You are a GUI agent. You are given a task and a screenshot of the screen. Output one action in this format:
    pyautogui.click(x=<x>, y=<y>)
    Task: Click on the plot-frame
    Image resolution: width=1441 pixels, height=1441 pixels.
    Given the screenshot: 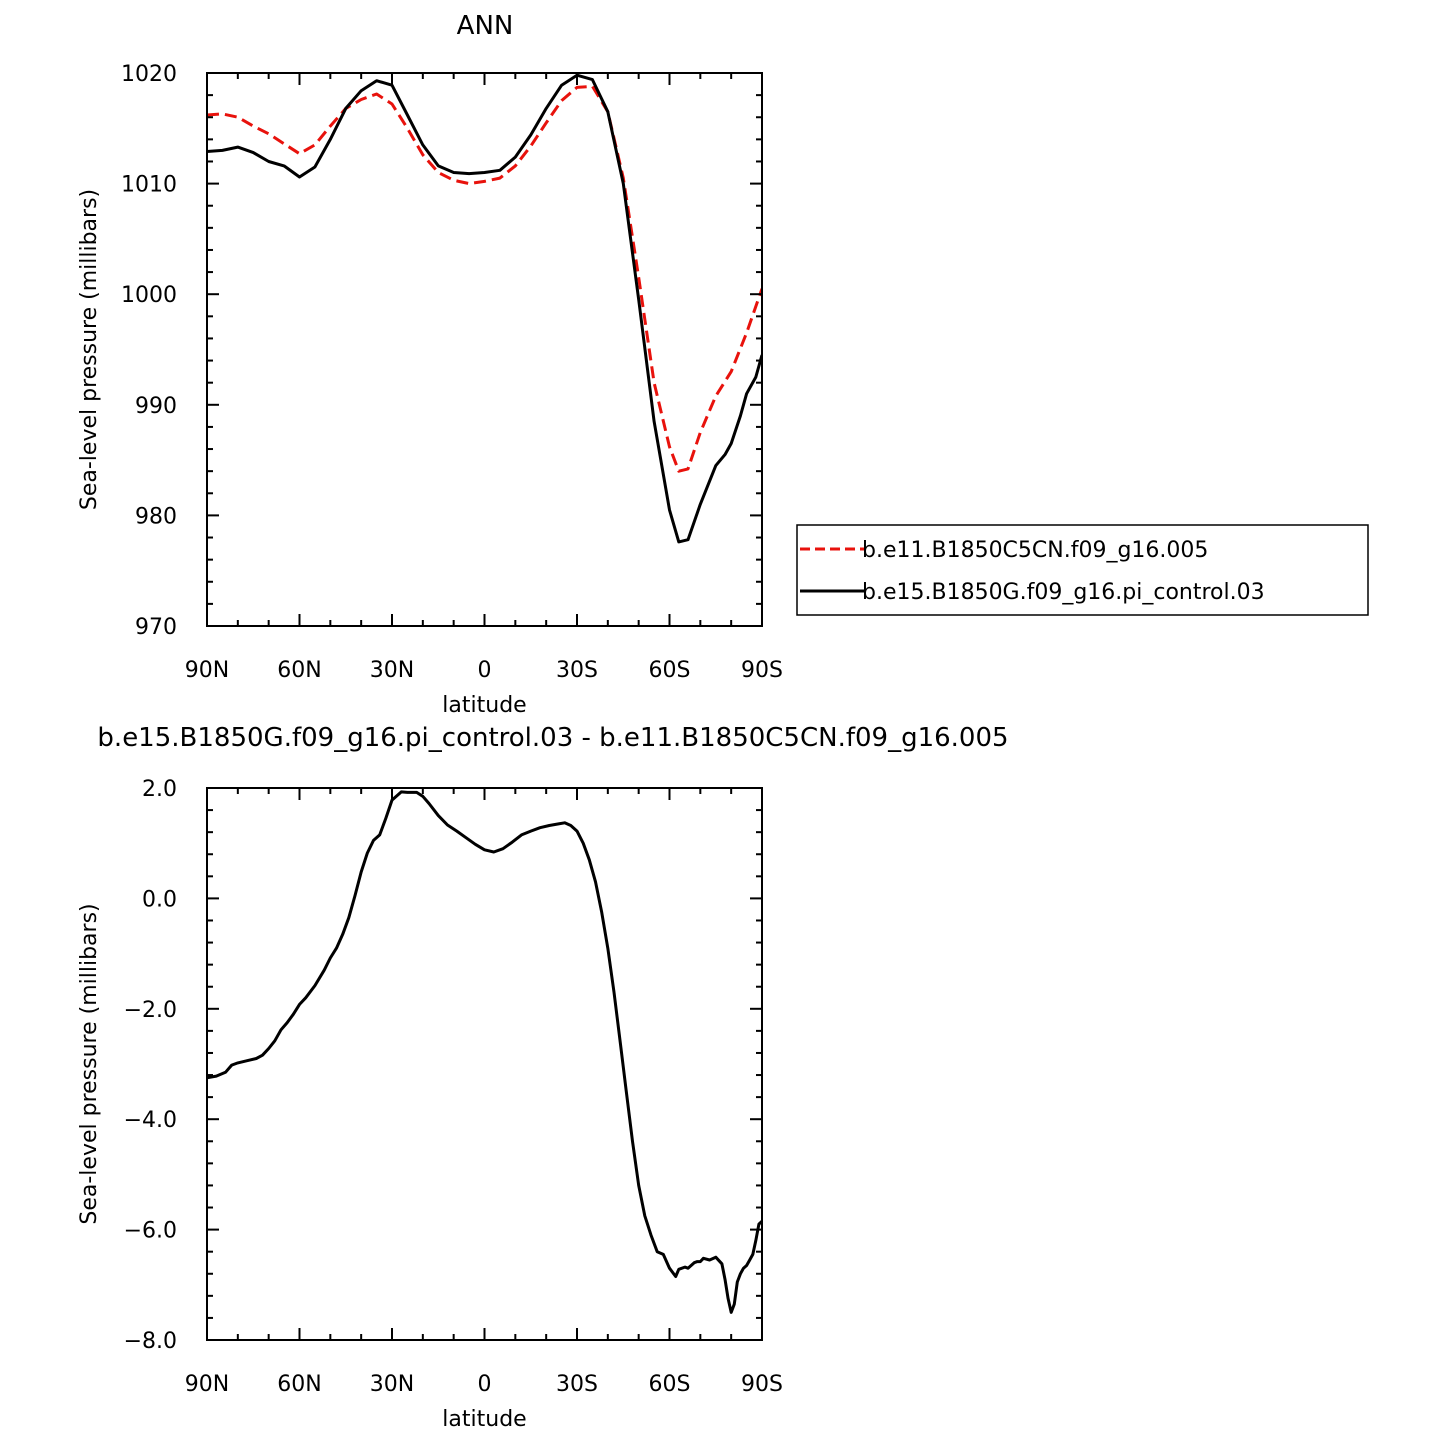 What is the action you would take?
    pyautogui.click(x=484, y=1064)
    